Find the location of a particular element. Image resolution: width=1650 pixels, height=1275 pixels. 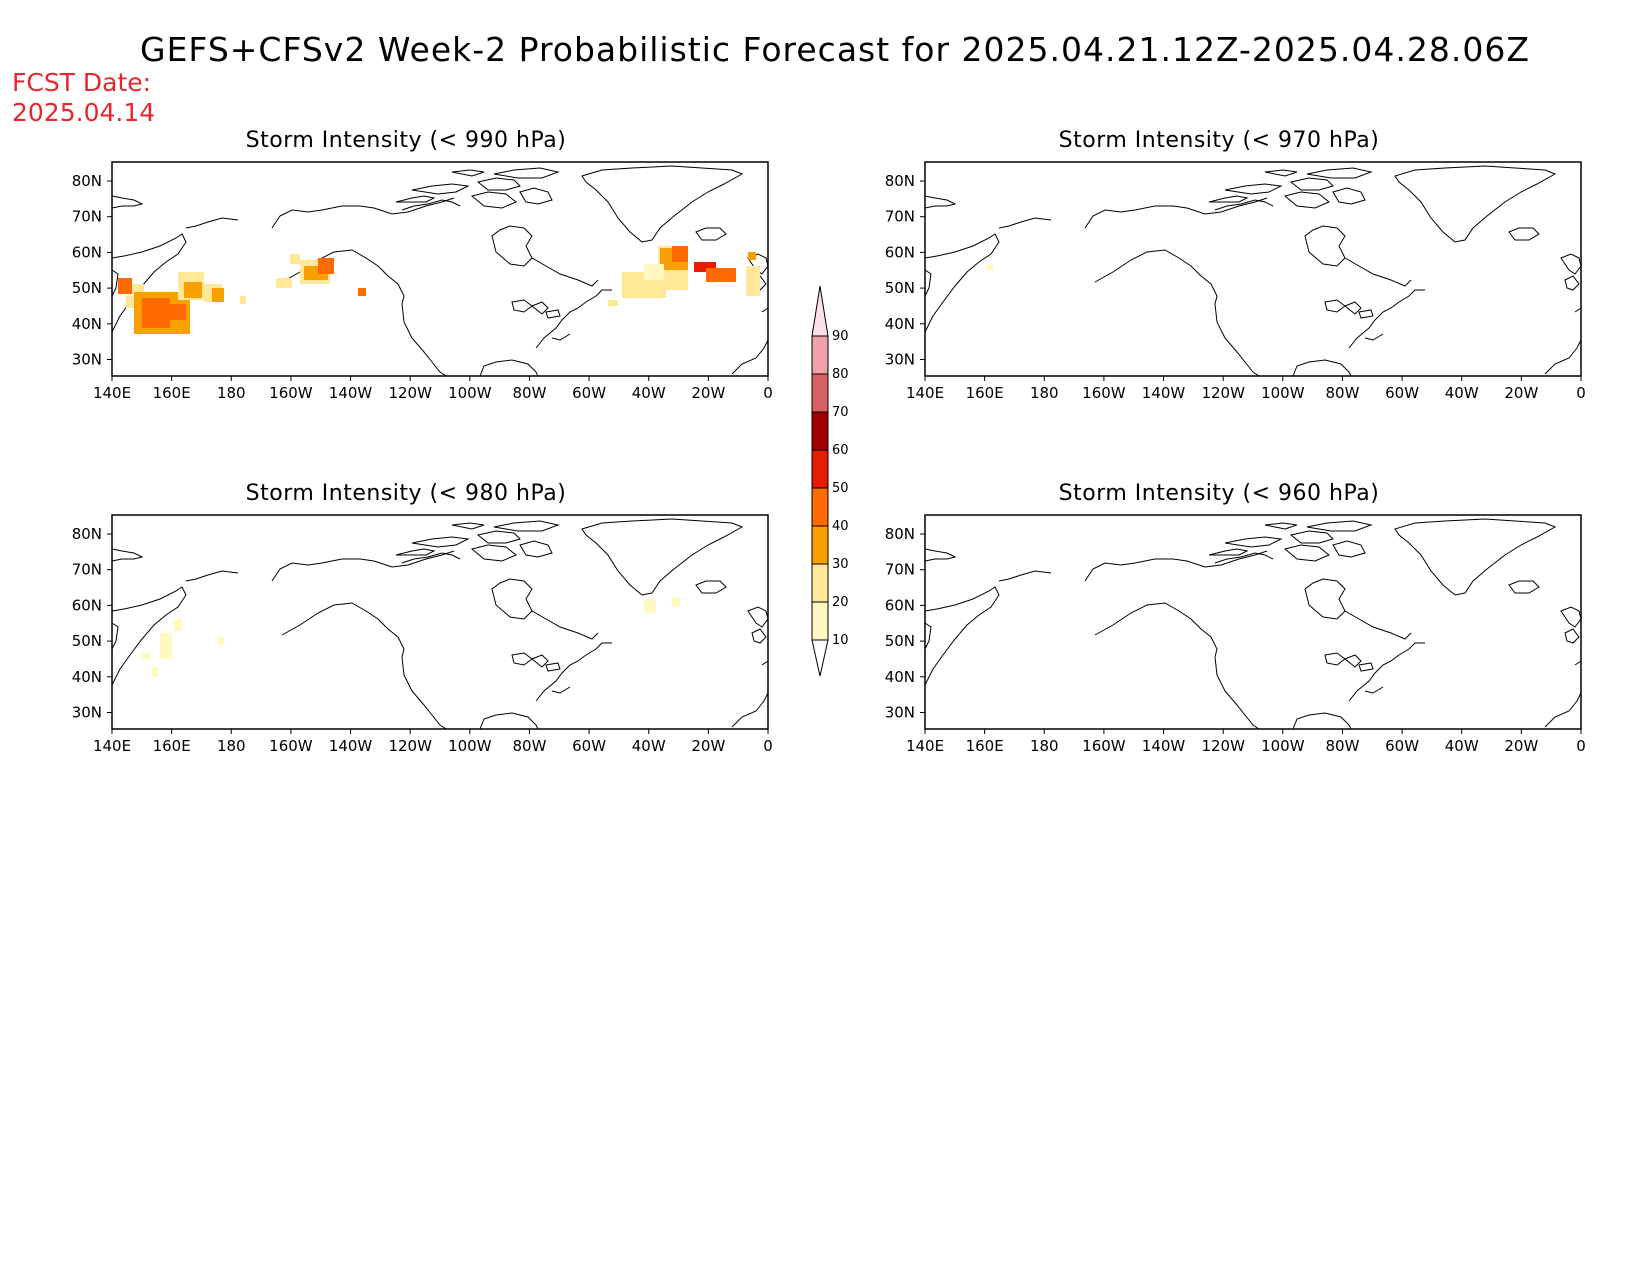

fcst-date-value: 2025.04.14 is located at coordinates (84, 112).